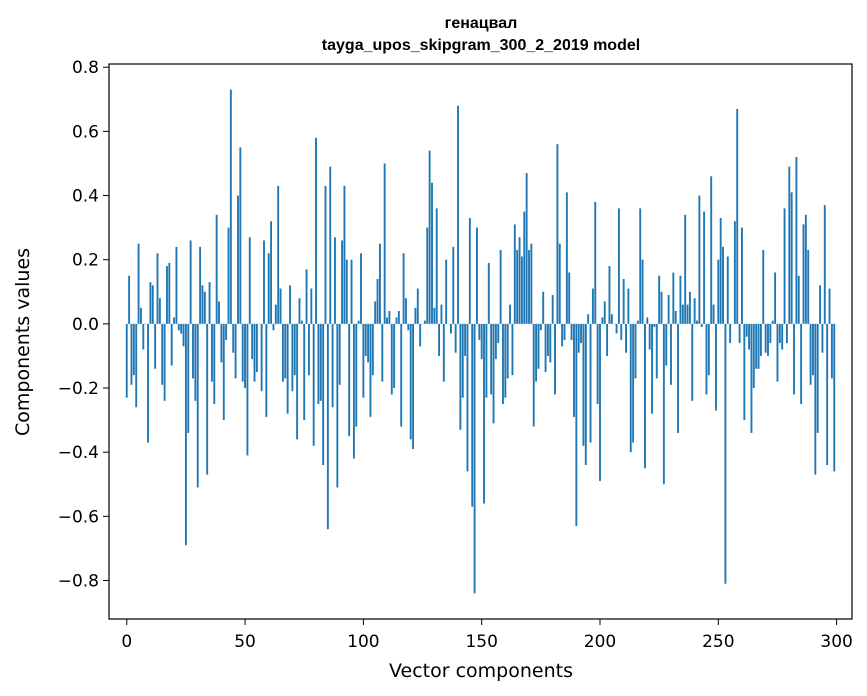 This screenshot has width=867, height=696. I want to click on y-tick-label: −0.4, so click(78, 453).